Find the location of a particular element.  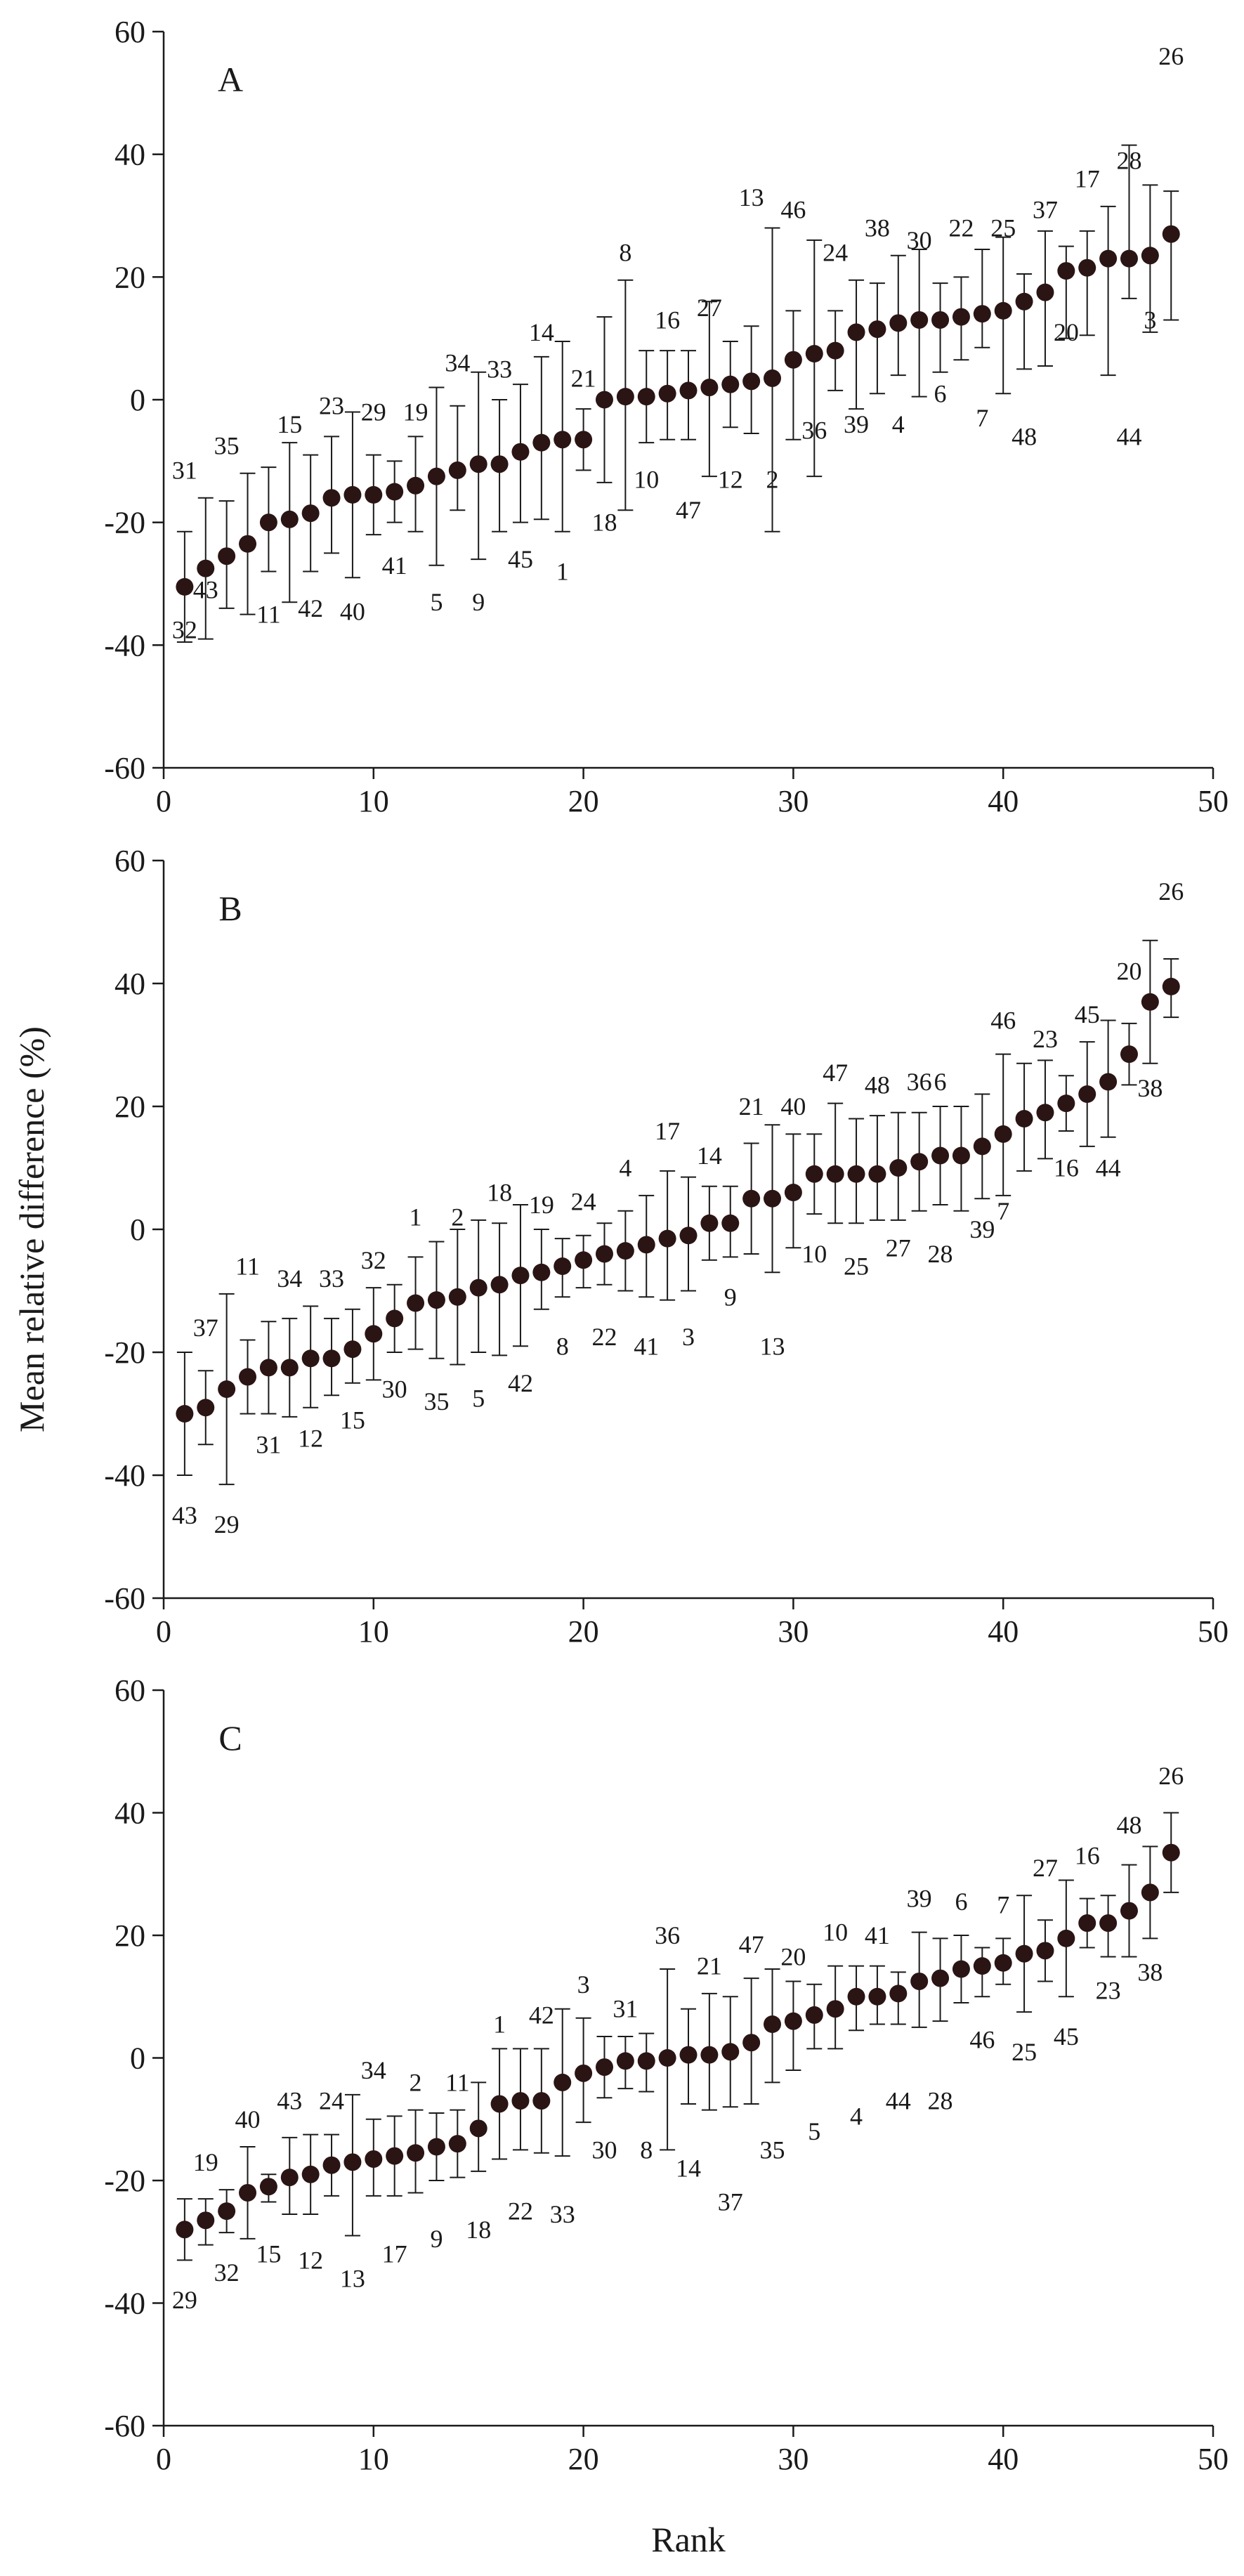

panel-c-y-tick-label: 0 is located at coordinates (137, 2058).